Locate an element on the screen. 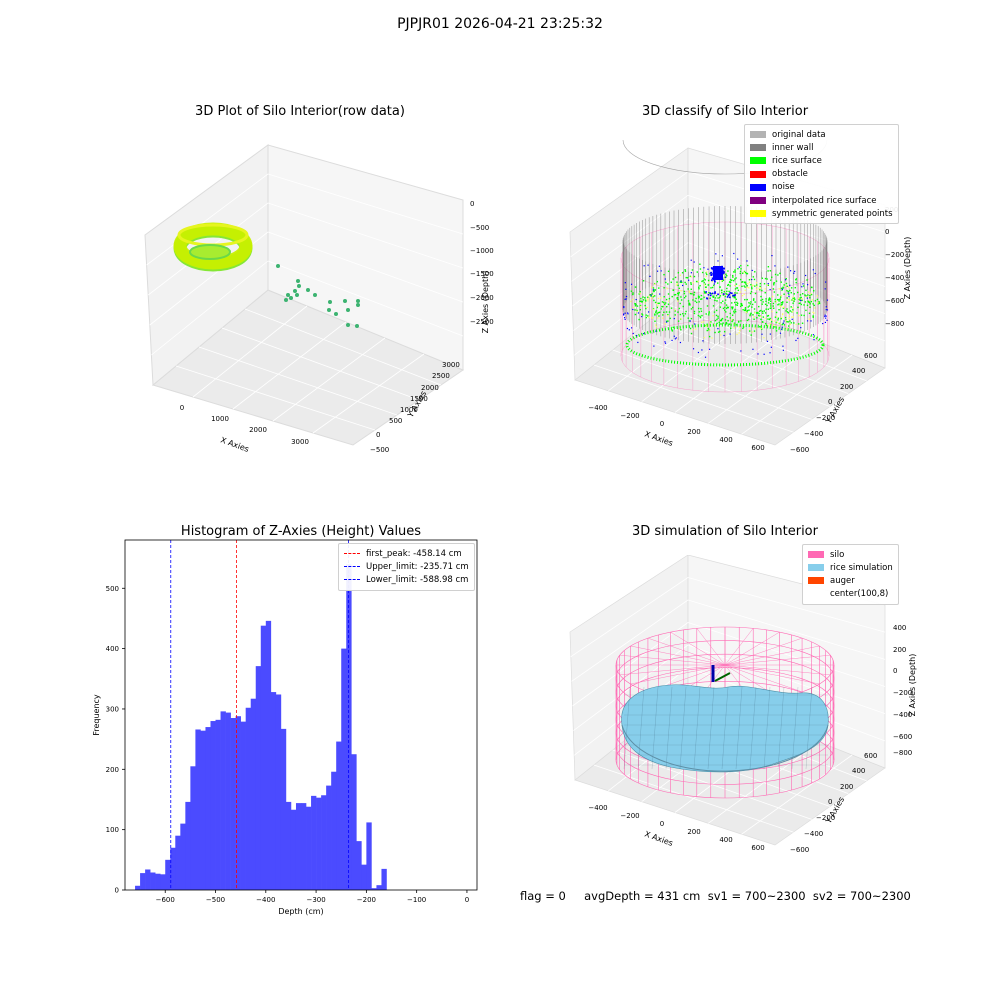 This screenshot has height=1000, width=1000. z-tick-label: −1000 is located at coordinates (482, 251).